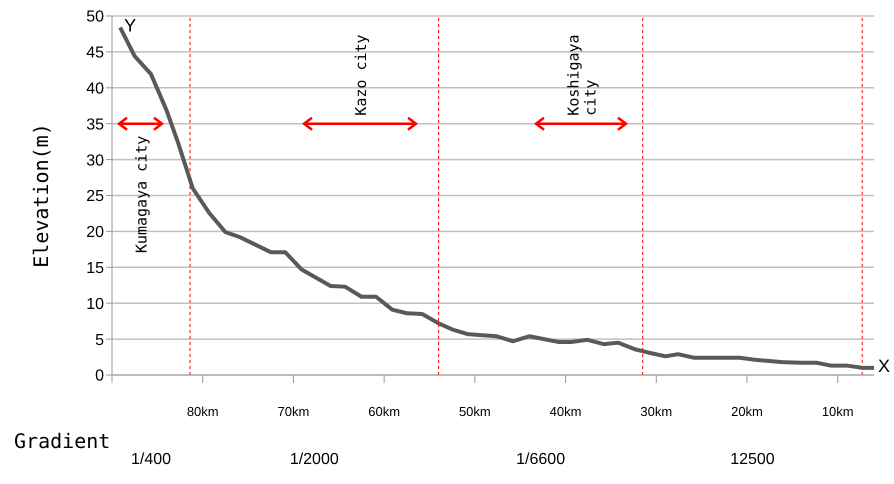  I want to click on x-tick-label: 60km, so click(384, 412).